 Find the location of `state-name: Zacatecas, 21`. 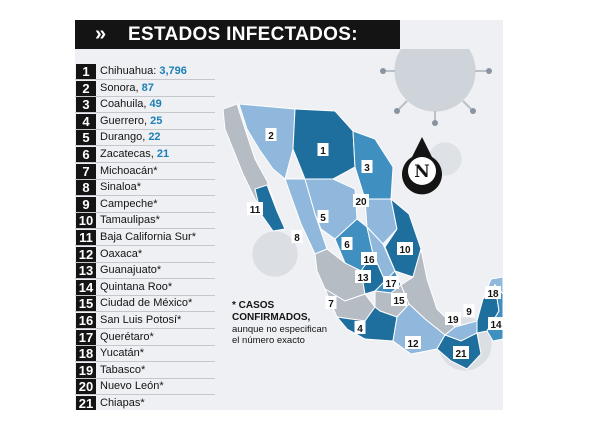

state-name: Zacatecas, 21 is located at coordinates (135, 154).